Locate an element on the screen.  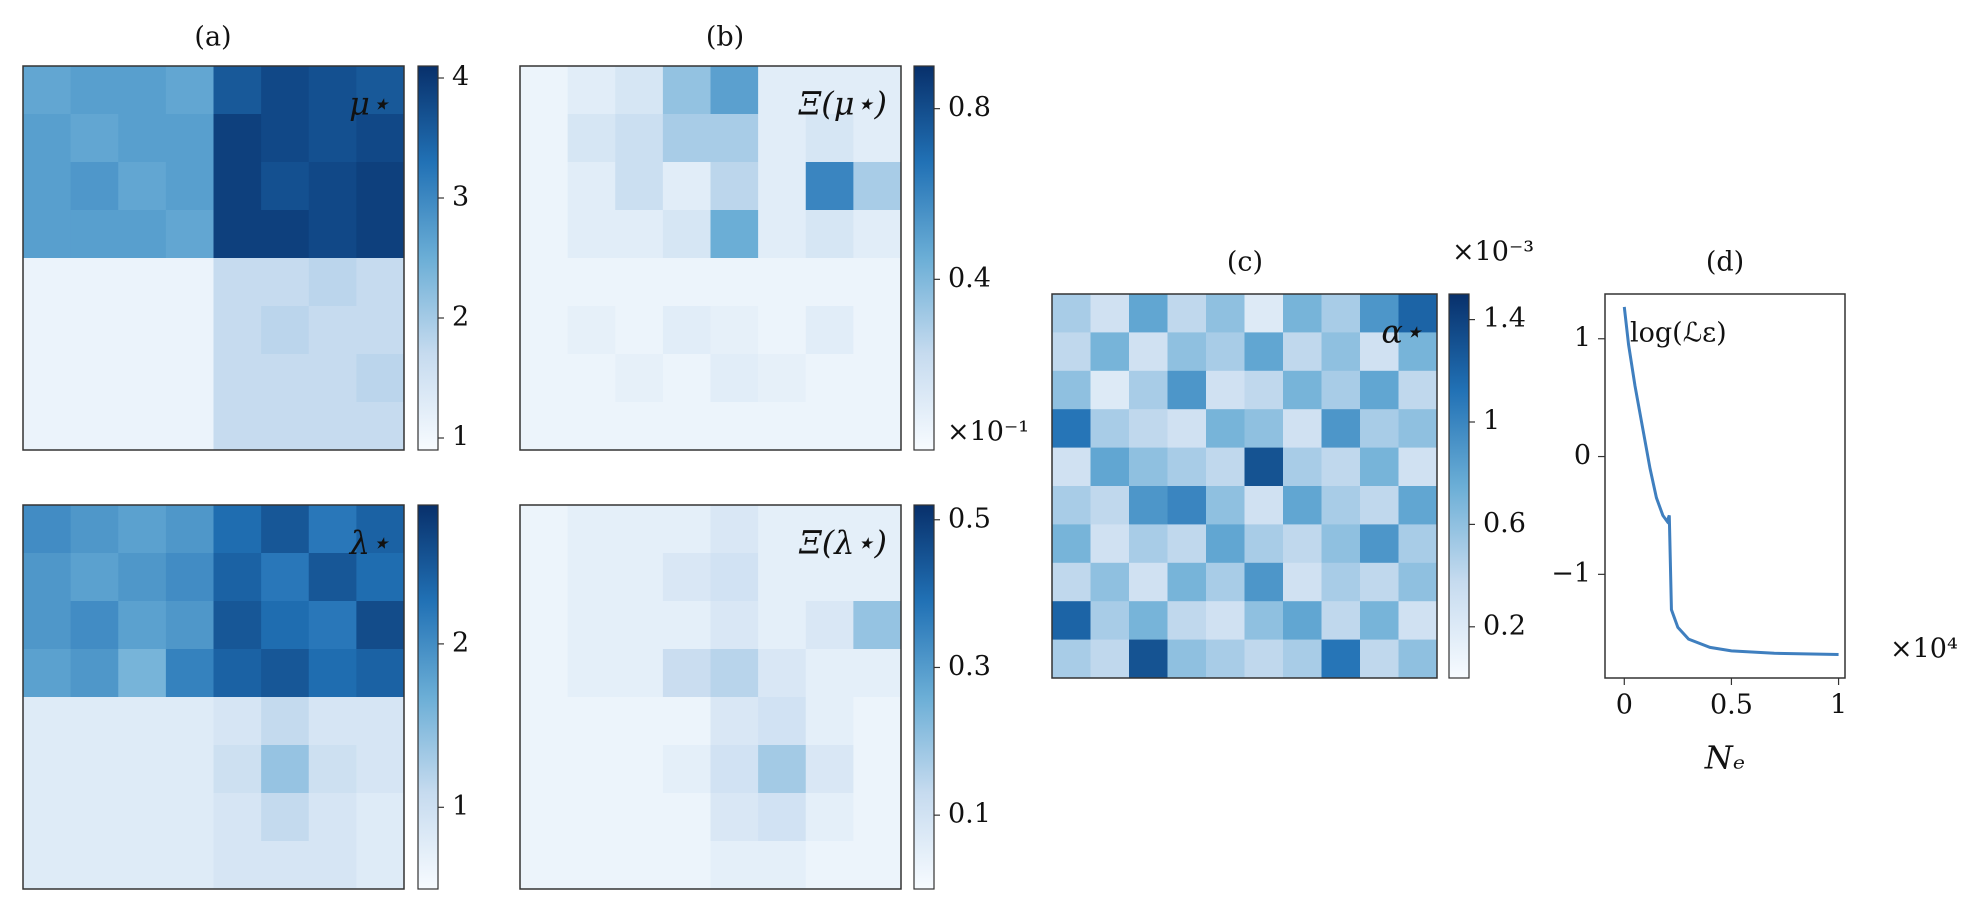
plot-frame is located at coordinates (710, 258).